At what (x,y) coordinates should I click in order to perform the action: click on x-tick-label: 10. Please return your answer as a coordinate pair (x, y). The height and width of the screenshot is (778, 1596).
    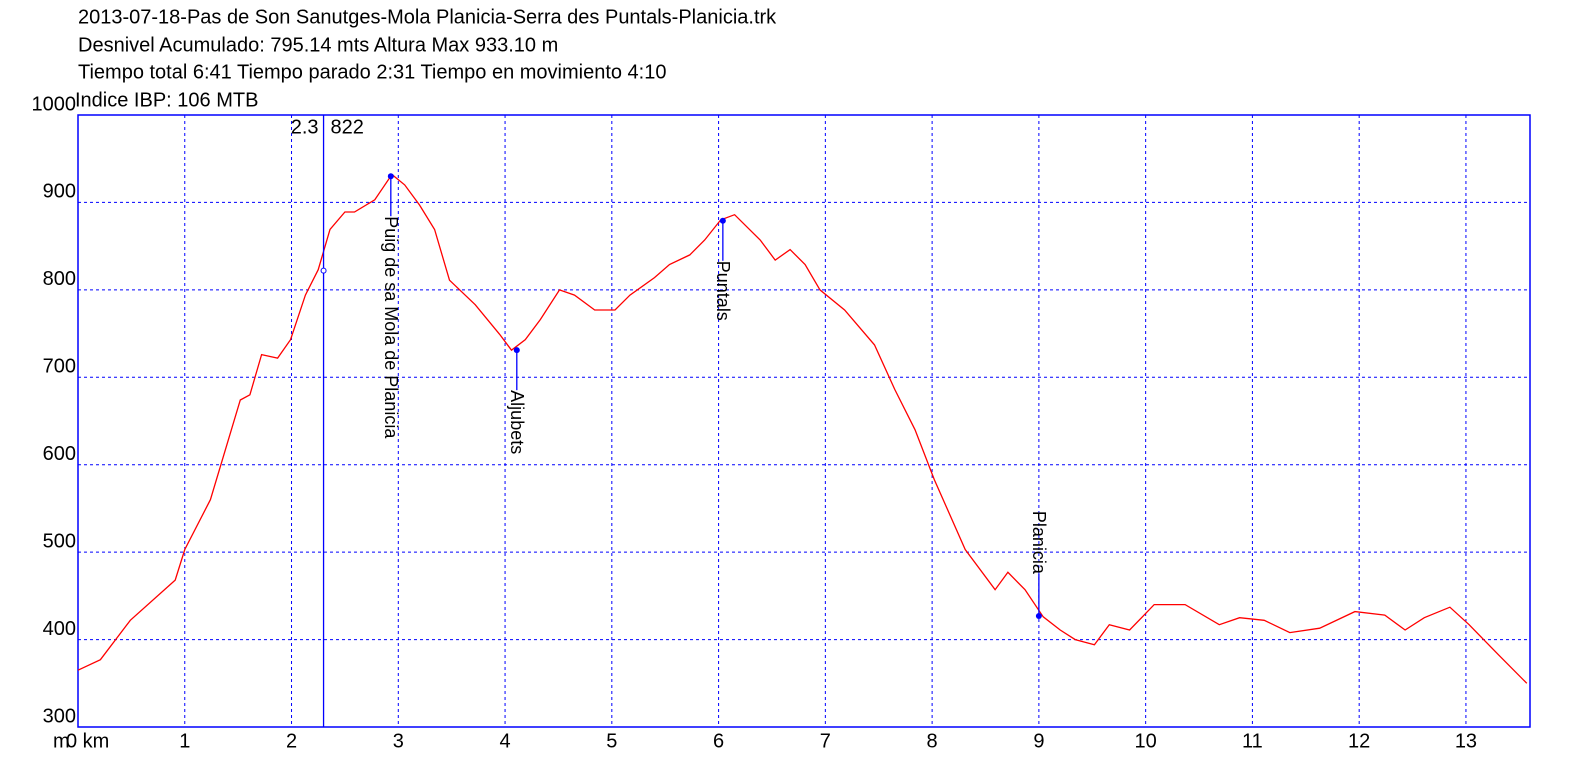
    Looking at the image, I should click on (1146, 741).